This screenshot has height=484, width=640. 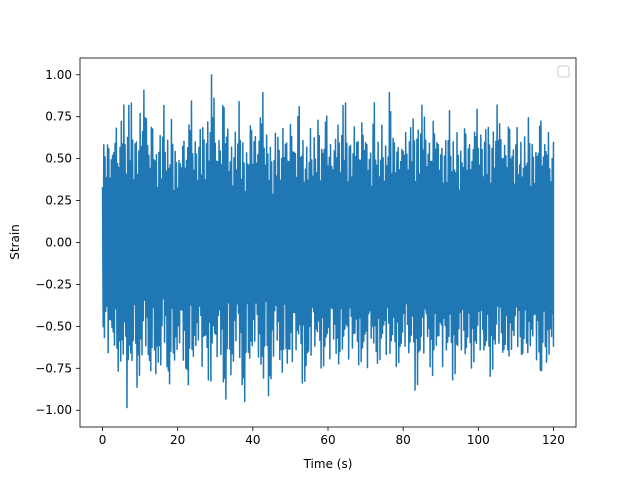 What do you see at coordinates (403, 440) in the screenshot?
I see `x-tick-label: 80` at bounding box center [403, 440].